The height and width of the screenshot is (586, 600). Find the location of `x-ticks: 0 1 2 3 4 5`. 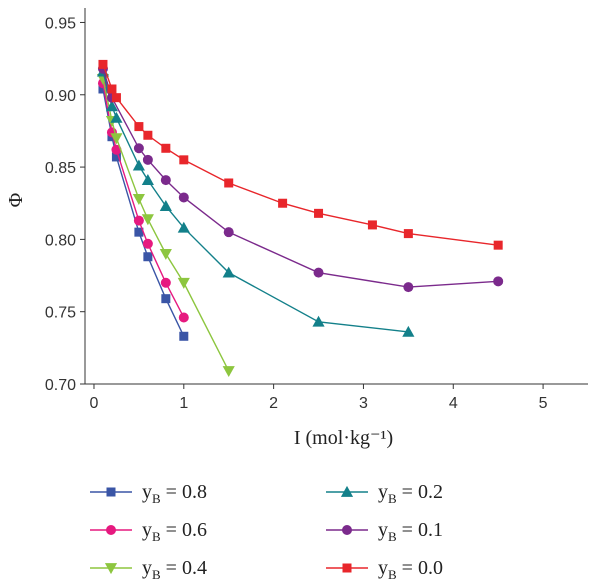

x-ticks: 0 1 2 3 4 5 is located at coordinates (319, 398).